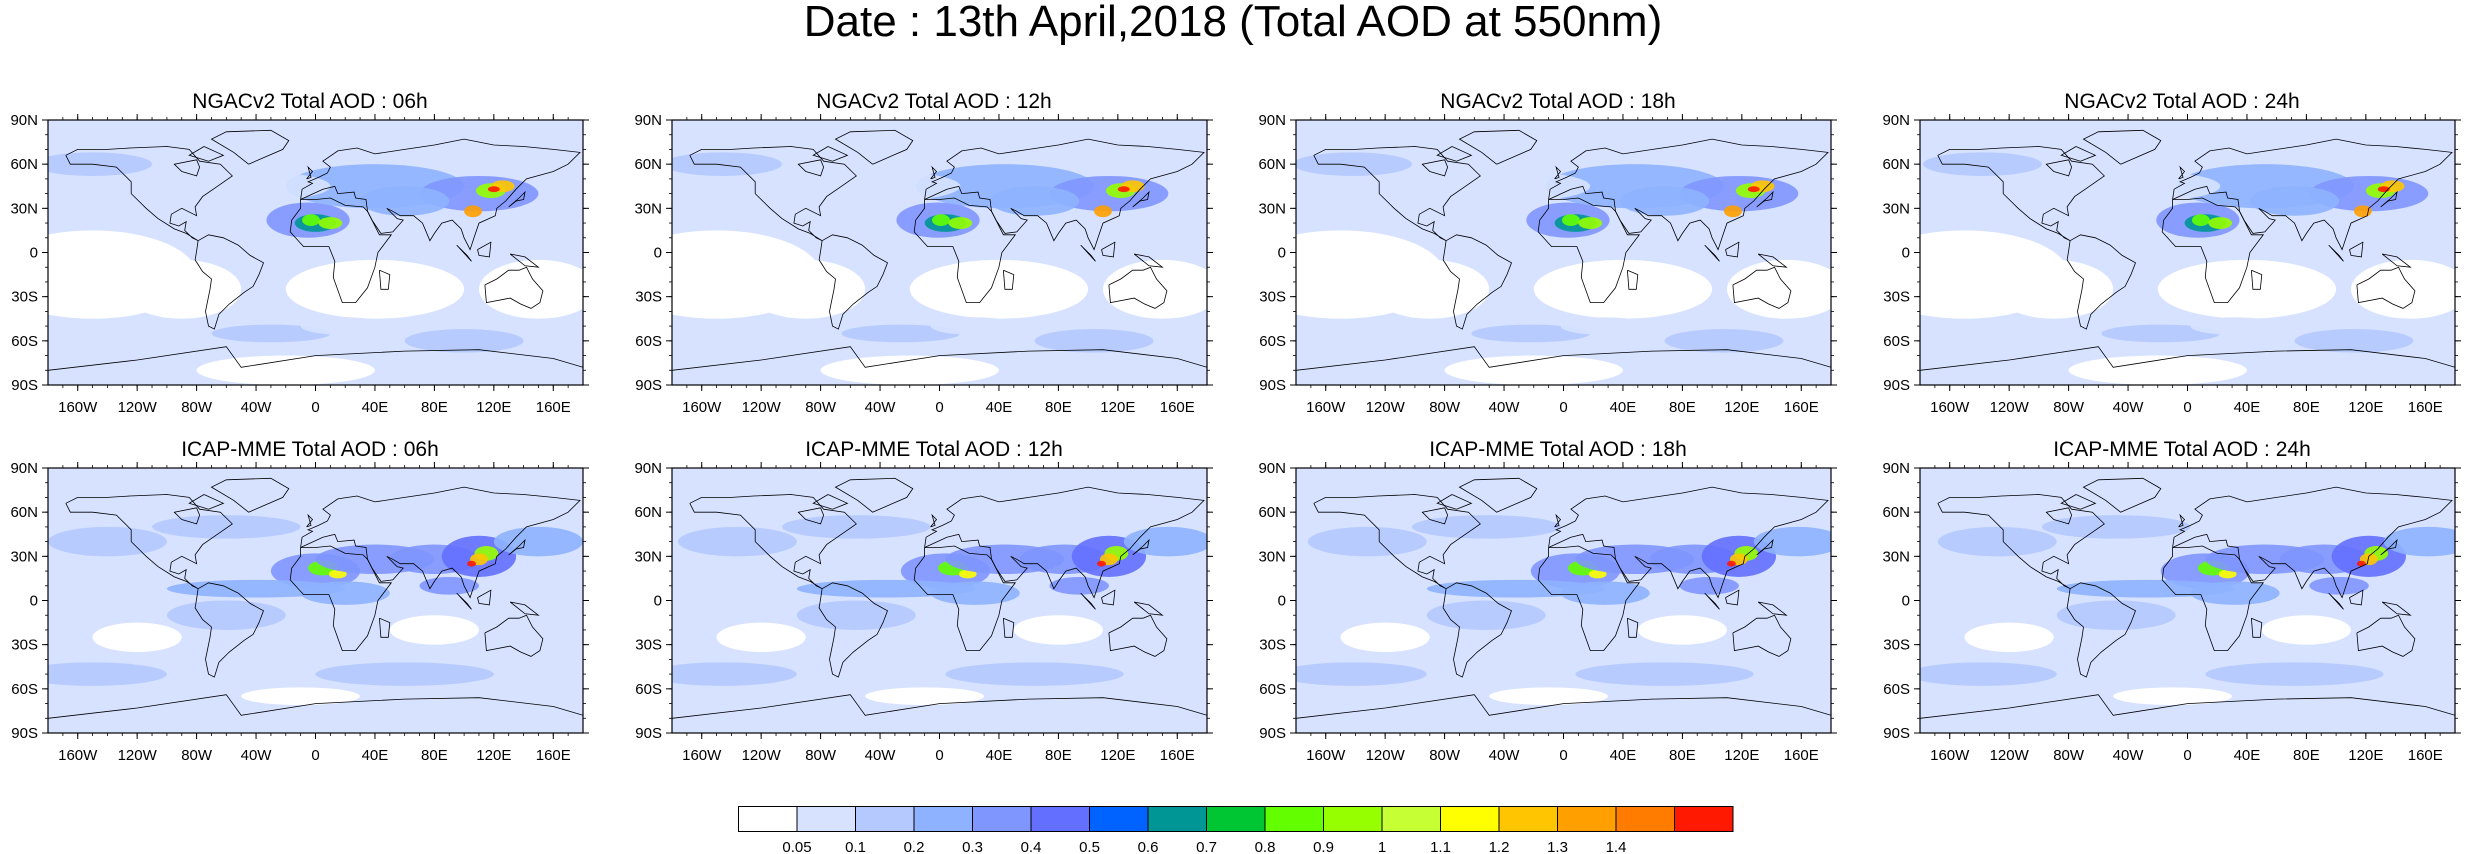 The width and height of the screenshot is (2466, 854). I want to click on aod-field, so click(315, 268).